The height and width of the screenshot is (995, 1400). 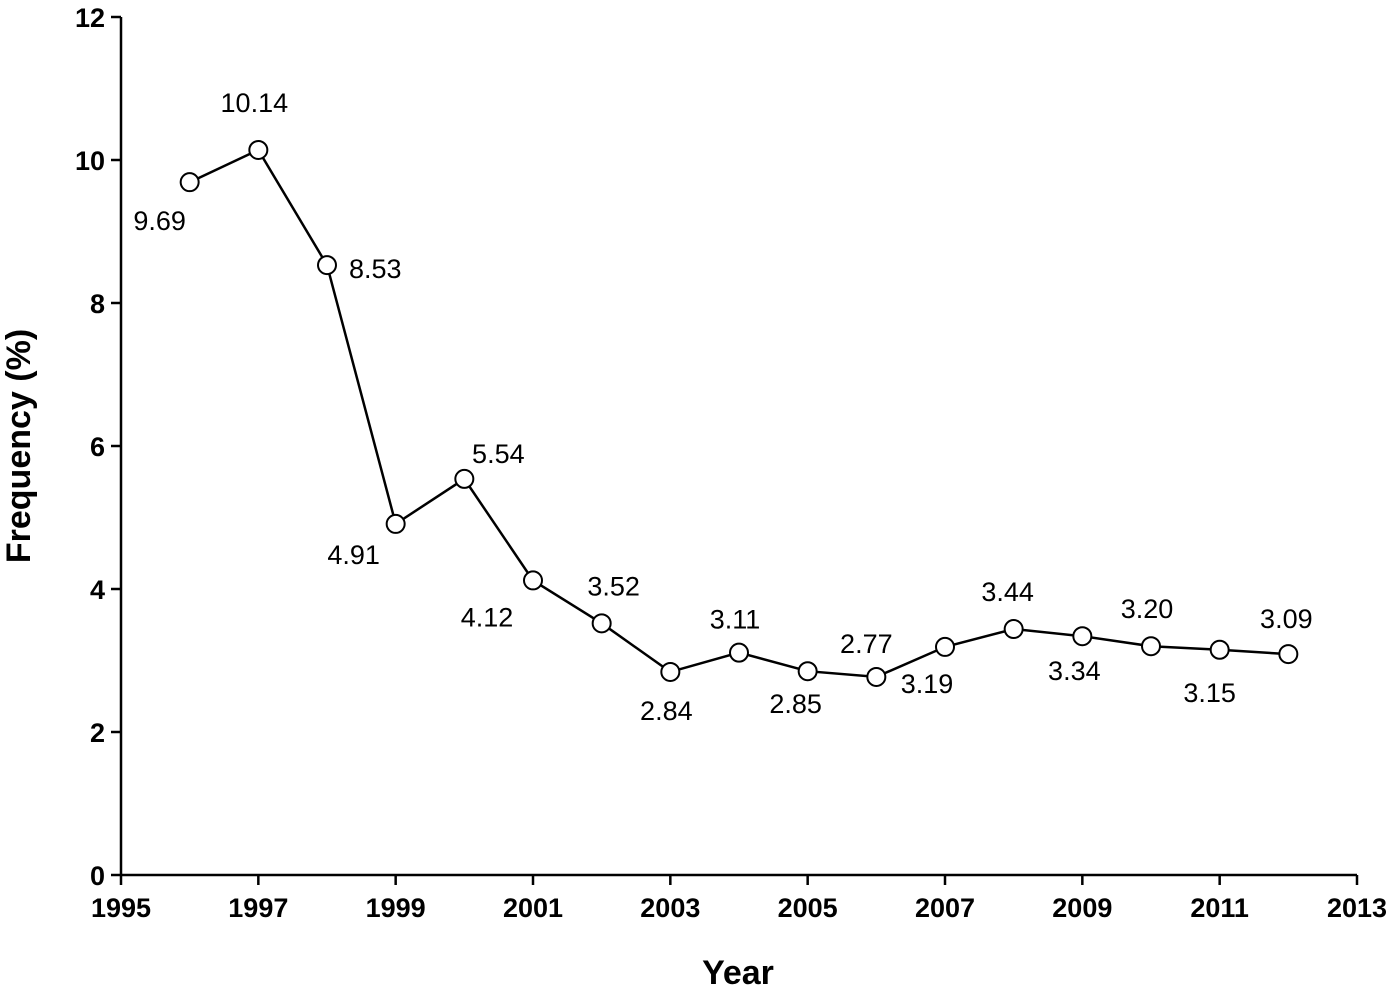 I want to click on data-label: 4.91, so click(x=353, y=555).